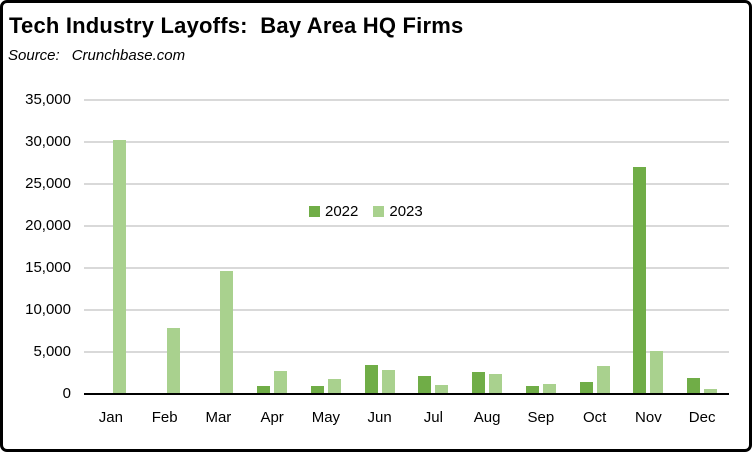 The height and width of the screenshot is (452, 752). Describe the element at coordinates (594, 417) in the screenshot. I see `x-axis-category-label: Oct` at that location.